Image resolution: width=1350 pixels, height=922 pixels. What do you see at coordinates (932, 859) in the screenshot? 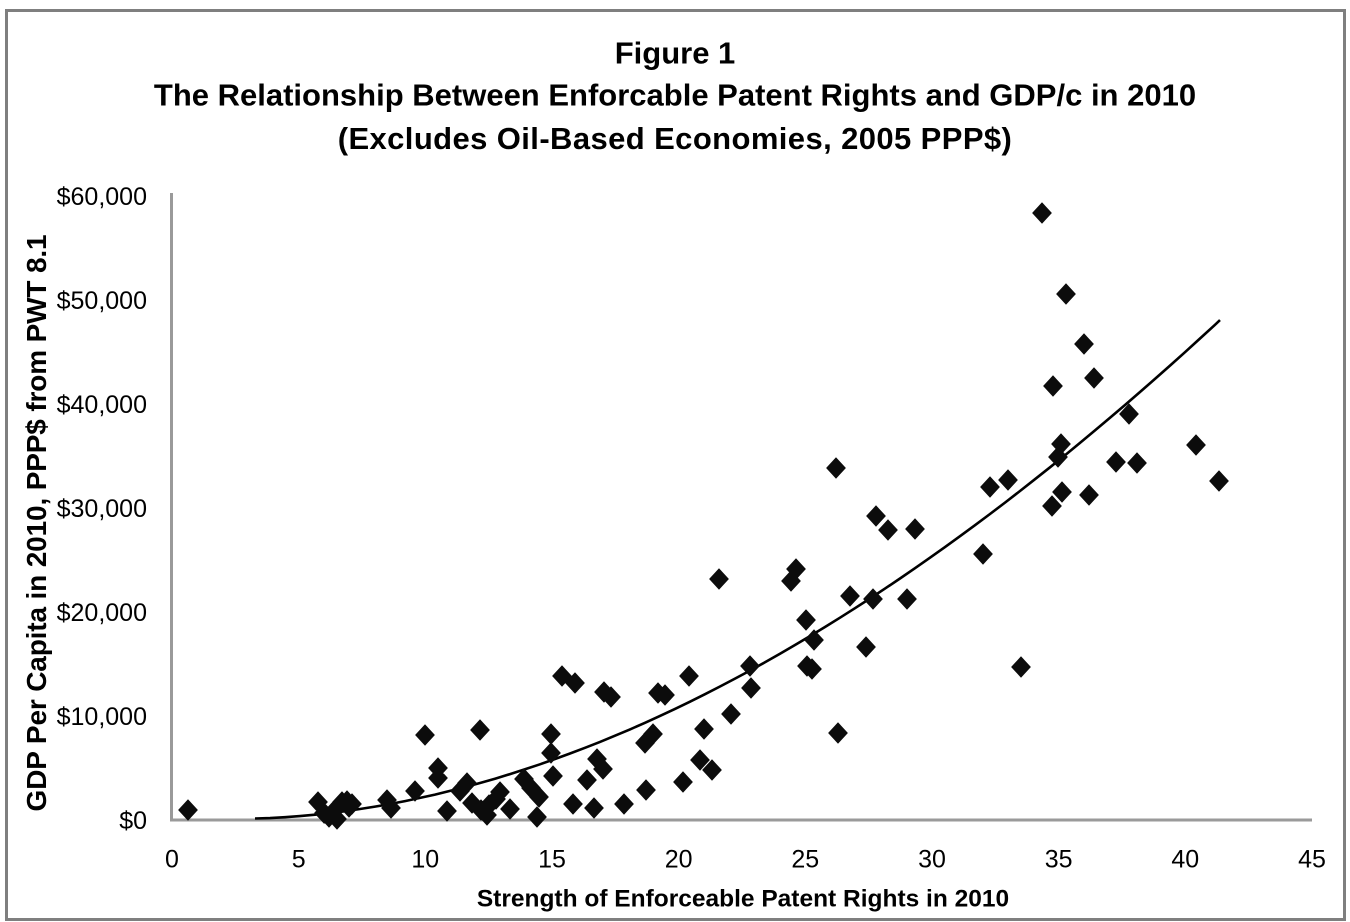
I see `svg-text: 30` at bounding box center [932, 859].